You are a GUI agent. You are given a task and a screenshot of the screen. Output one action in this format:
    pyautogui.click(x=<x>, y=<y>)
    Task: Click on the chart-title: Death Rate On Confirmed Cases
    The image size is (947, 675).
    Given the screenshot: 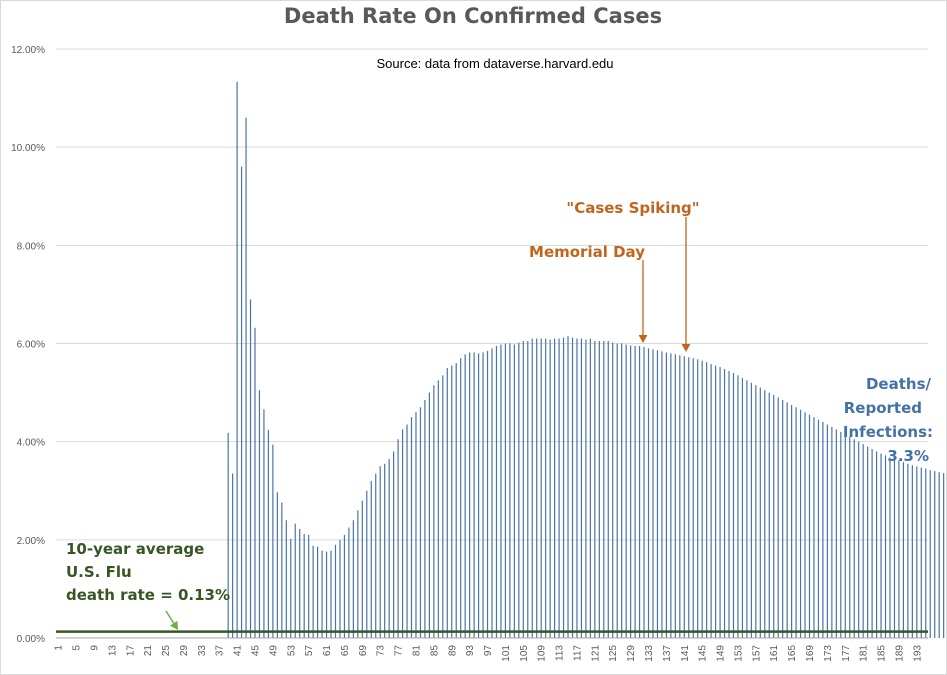 What is the action you would take?
    pyautogui.click(x=473, y=16)
    